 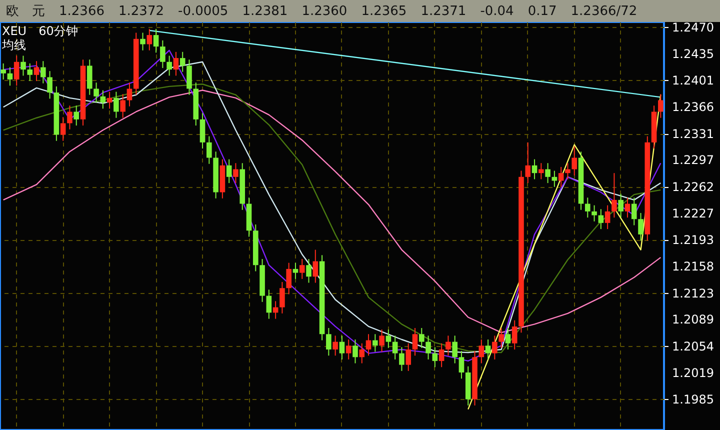 What do you see at coordinates (693, 160) in the screenshot?
I see `y-tick-label: 1.2297` at bounding box center [693, 160].